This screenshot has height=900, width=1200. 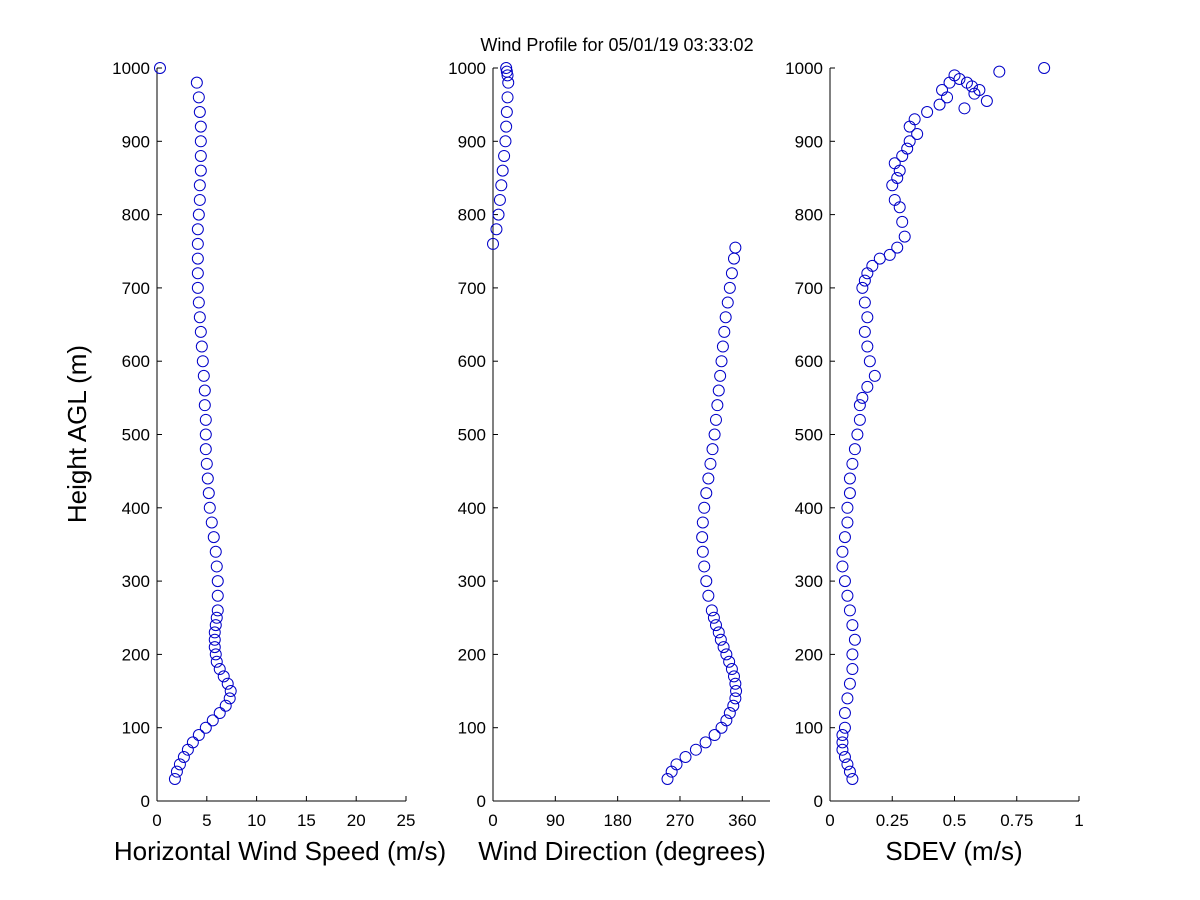 I want to click on y-tick-label: 400, so click(x=136, y=508).